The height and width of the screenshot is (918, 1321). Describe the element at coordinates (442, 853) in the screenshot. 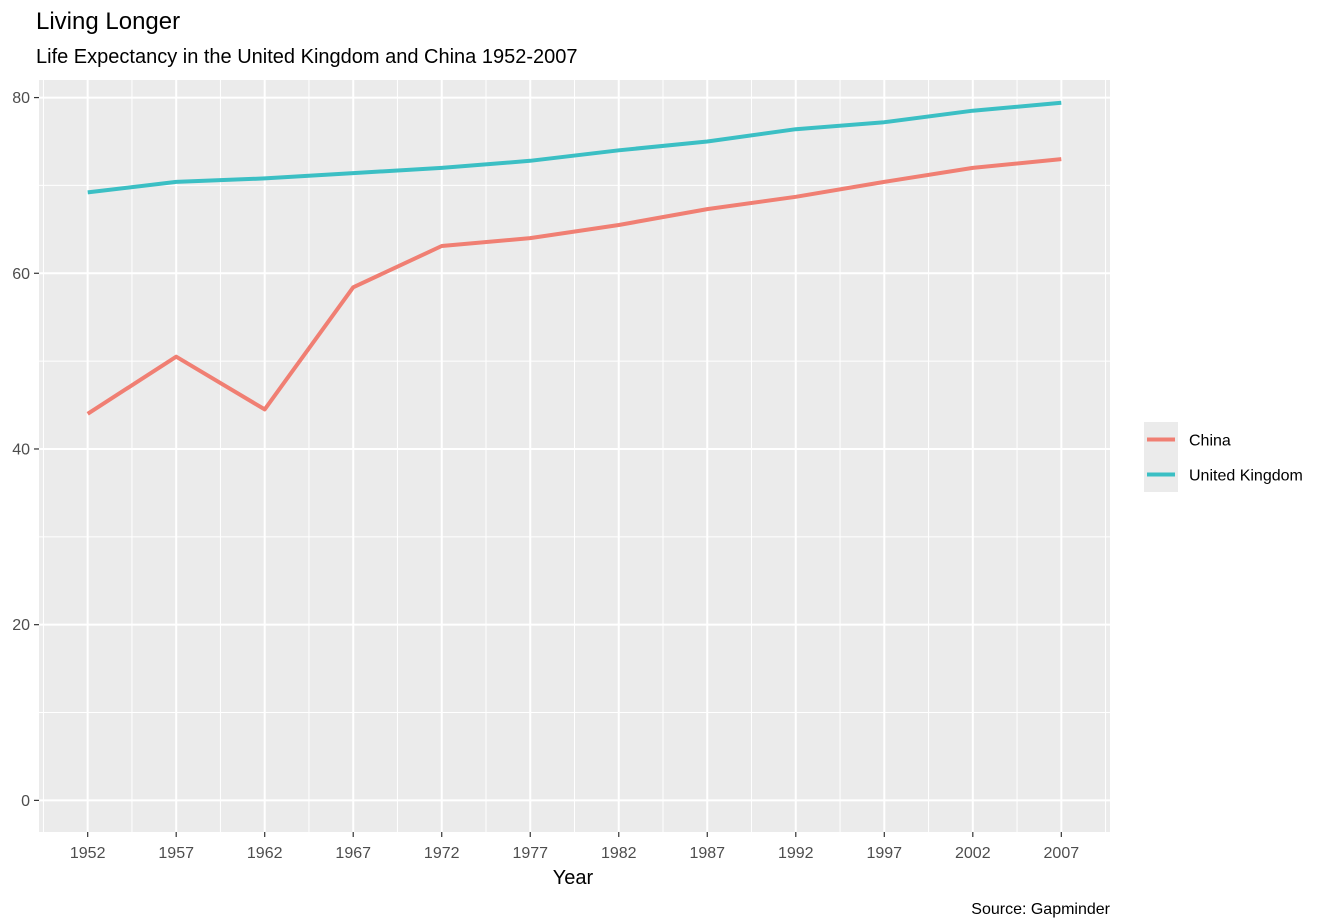

I see `x-tick-label: 1972` at that location.